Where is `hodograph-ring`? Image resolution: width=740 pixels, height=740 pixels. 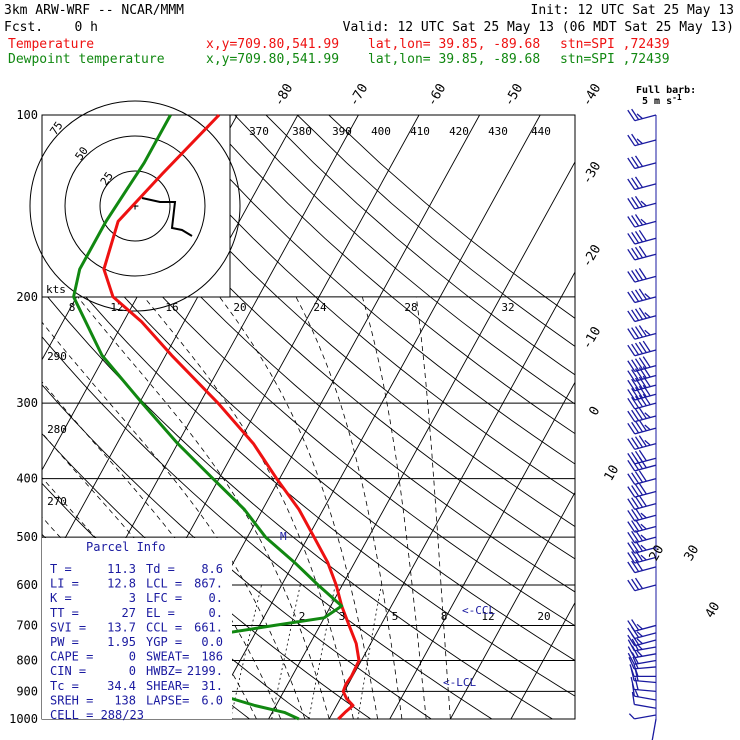 hodograph-ring is located at coordinates (135, 206).